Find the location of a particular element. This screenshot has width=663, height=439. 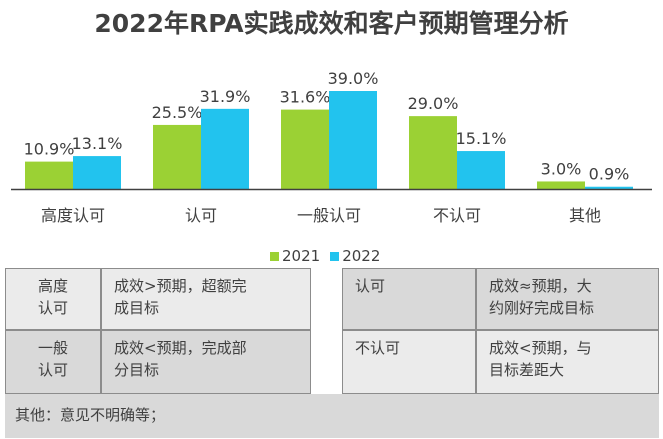

category-label-2: 一般认可 is located at coordinates (329, 215).